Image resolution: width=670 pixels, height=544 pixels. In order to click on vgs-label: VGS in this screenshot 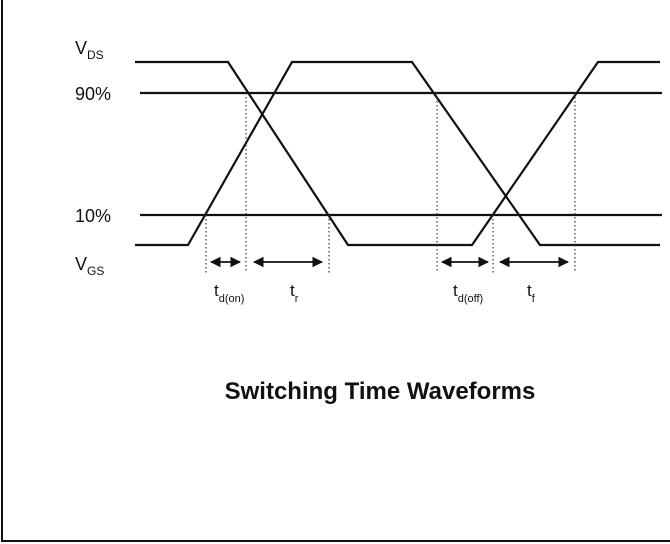, I will do `click(89, 266)`.